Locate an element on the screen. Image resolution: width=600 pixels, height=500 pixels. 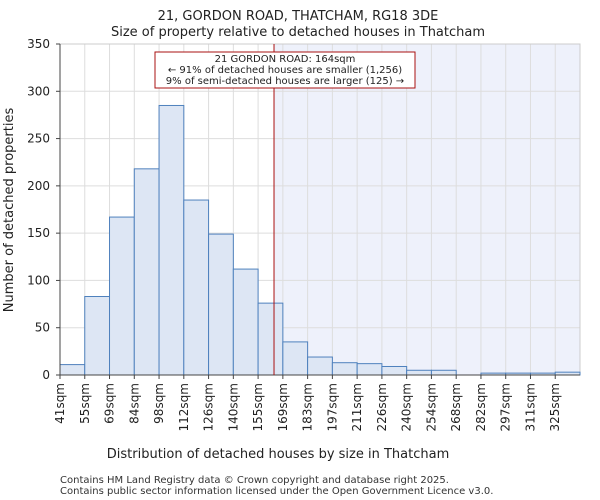
x-tick-label: 41sqm is located at coordinates (60, 403).